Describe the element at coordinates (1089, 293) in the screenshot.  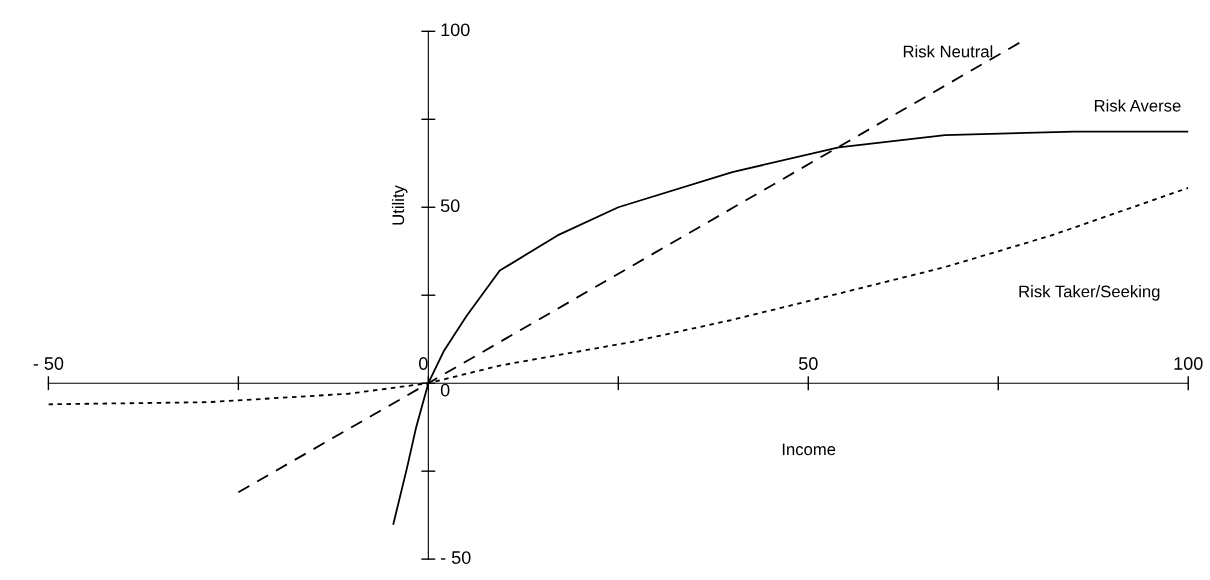
I see `text: Risk Taker/Seeking` at that location.